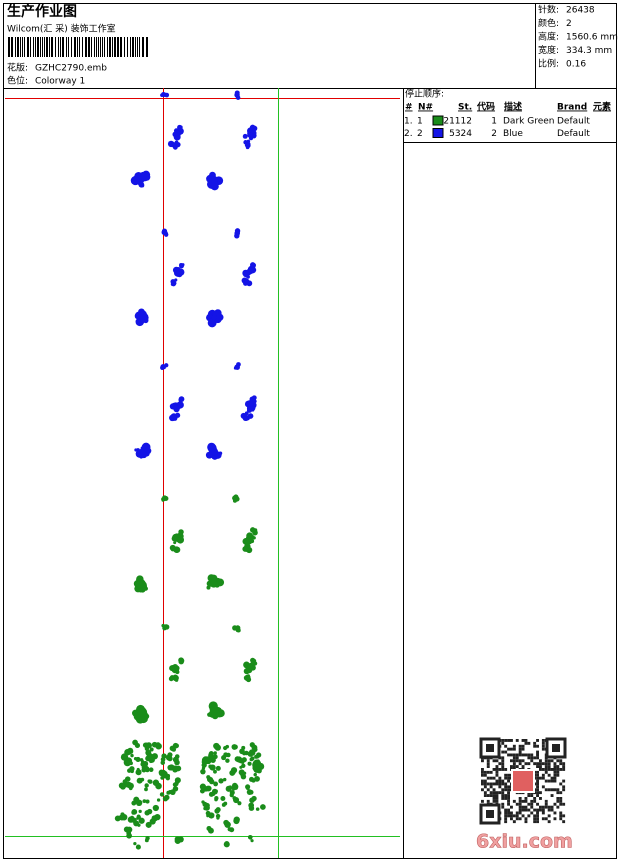  Describe the element at coordinates (548, 50) in the screenshot. I see `info-label: 宽度:` at that location.